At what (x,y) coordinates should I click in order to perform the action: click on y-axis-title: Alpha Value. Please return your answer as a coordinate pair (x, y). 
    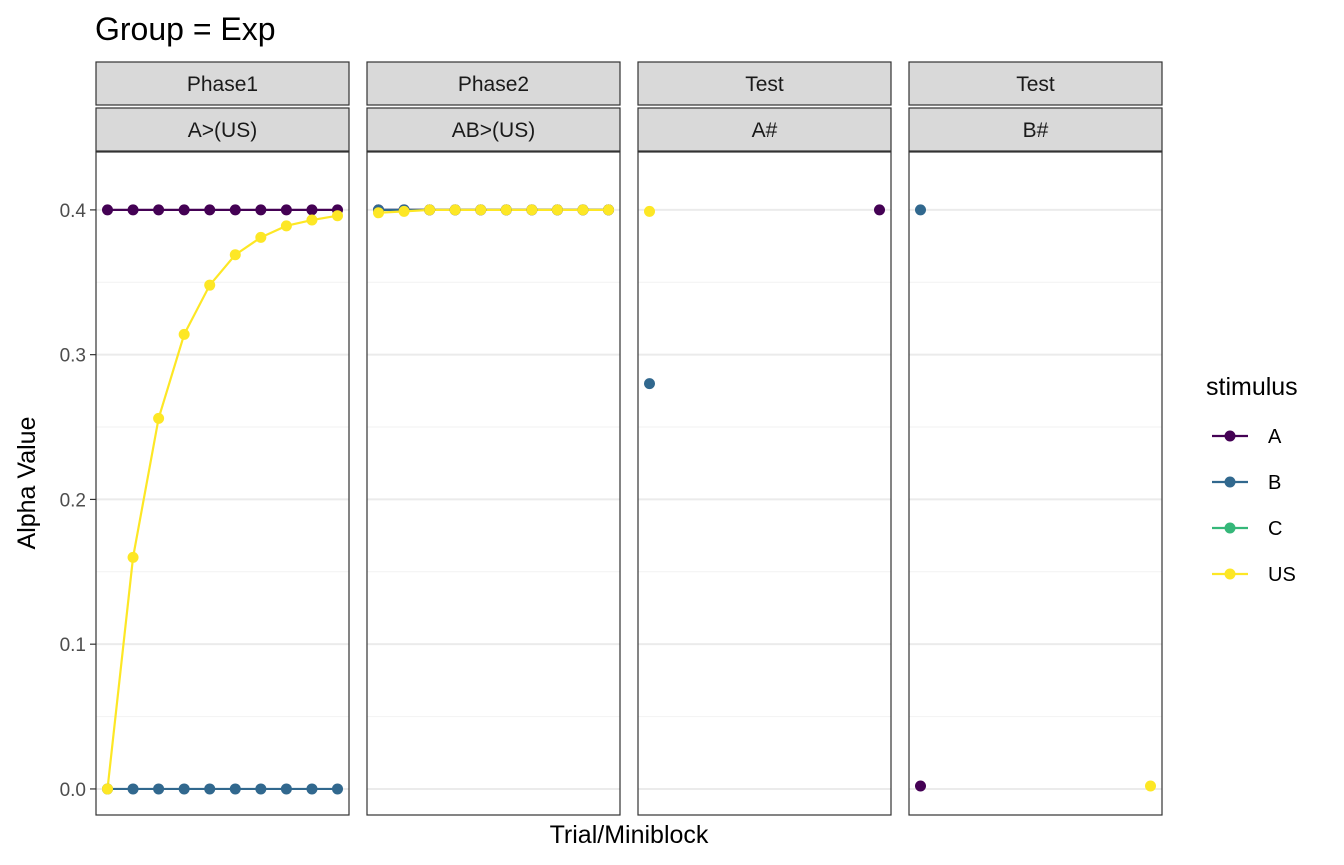
    Looking at the image, I should click on (27, 483).